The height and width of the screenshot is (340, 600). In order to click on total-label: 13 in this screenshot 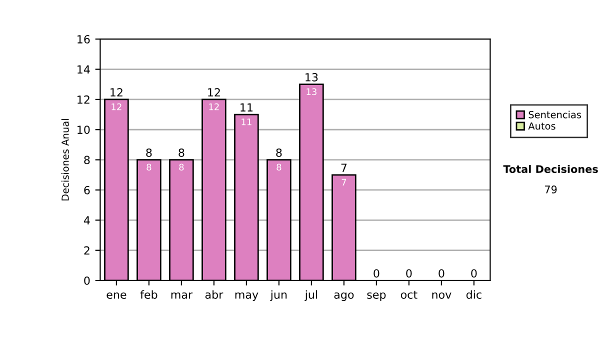, I will do `click(312, 77)`.